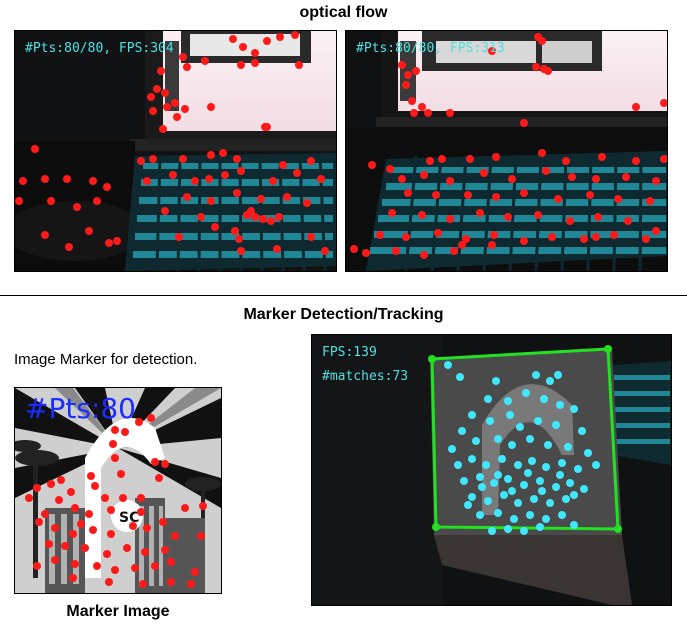  I want to click on marker-image-frame: SC #Pts:80, so click(118, 490).